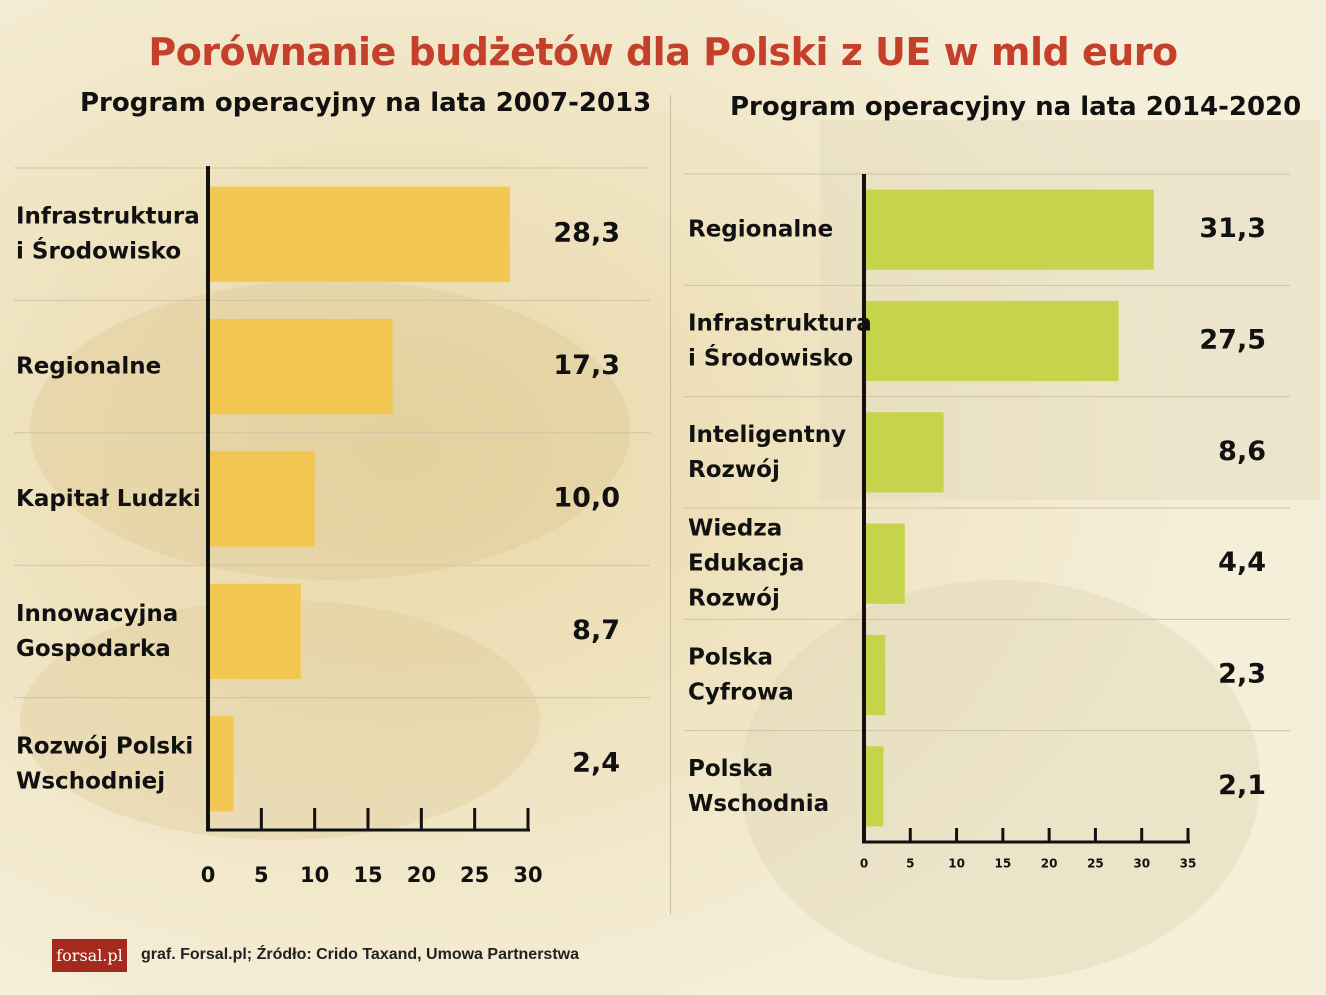 This screenshot has height=995, width=1326. What do you see at coordinates (108, 499) in the screenshot?
I see `category-label: Kapitał Ludzki` at bounding box center [108, 499].